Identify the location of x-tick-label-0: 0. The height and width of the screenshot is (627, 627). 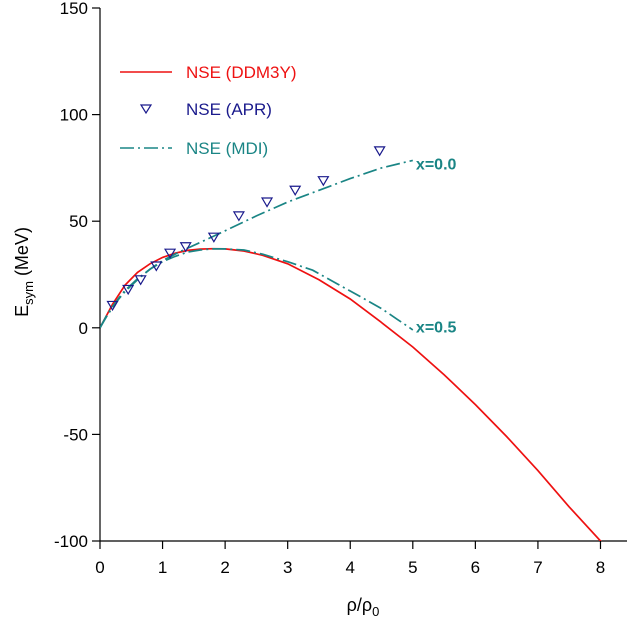
(99, 567).